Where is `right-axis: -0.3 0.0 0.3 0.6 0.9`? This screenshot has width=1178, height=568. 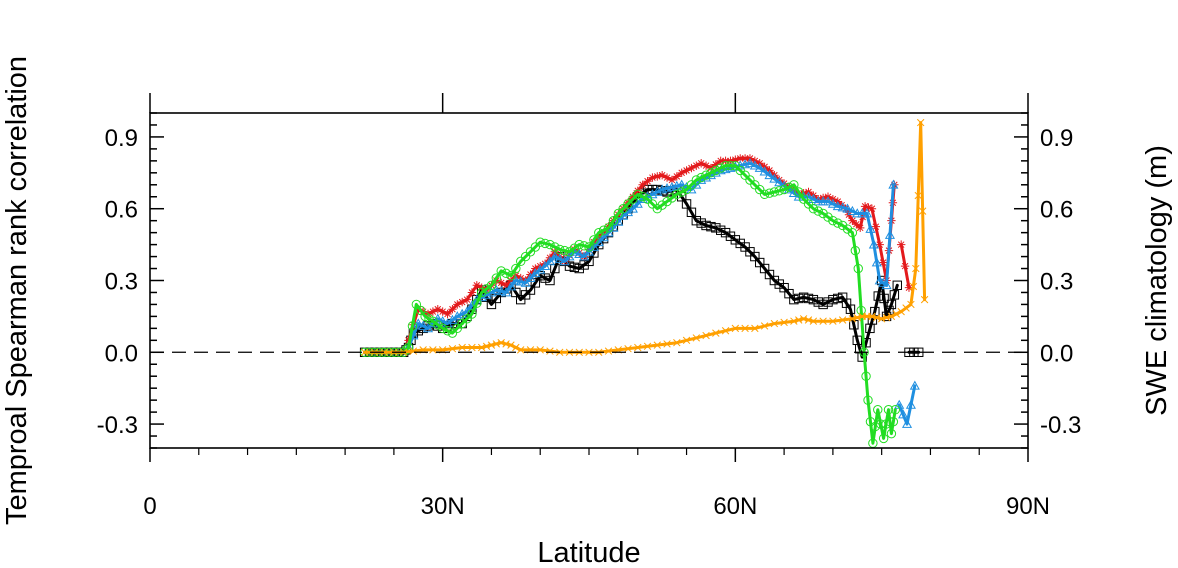
right-axis: -0.3 0.0 0.3 0.6 0.9 is located at coordinates (1047, 280).